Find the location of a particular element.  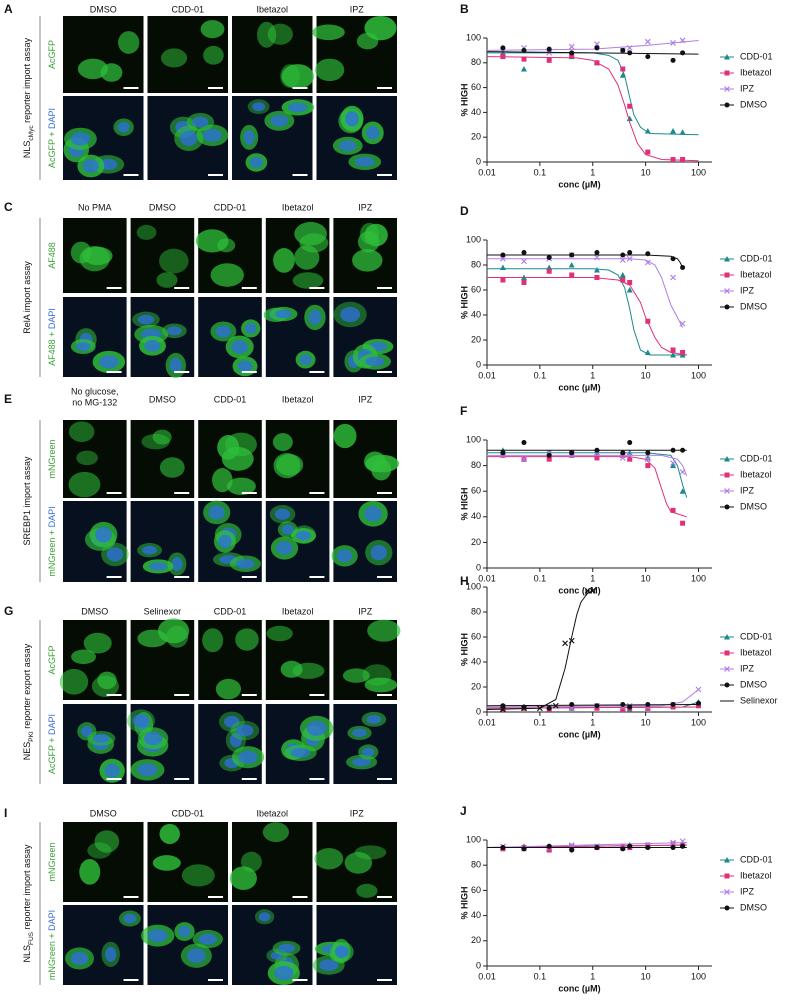

row-label-part: DAPI is located at coordinates (52, 516).